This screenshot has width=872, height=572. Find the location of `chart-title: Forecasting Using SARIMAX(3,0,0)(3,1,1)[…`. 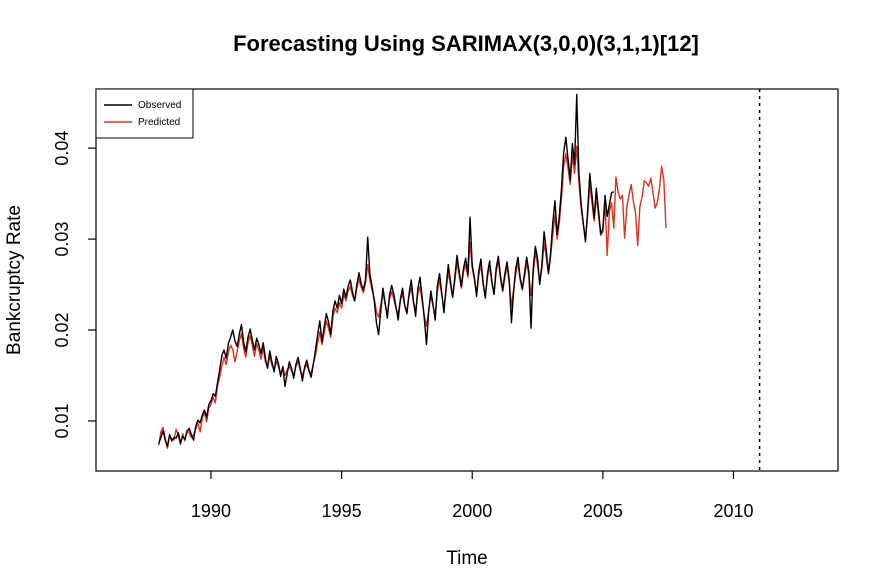

chart-title: Forecasting Using SARIMAX(3,0,0)(3,1,1)[… is located at coordinates (466, 43).